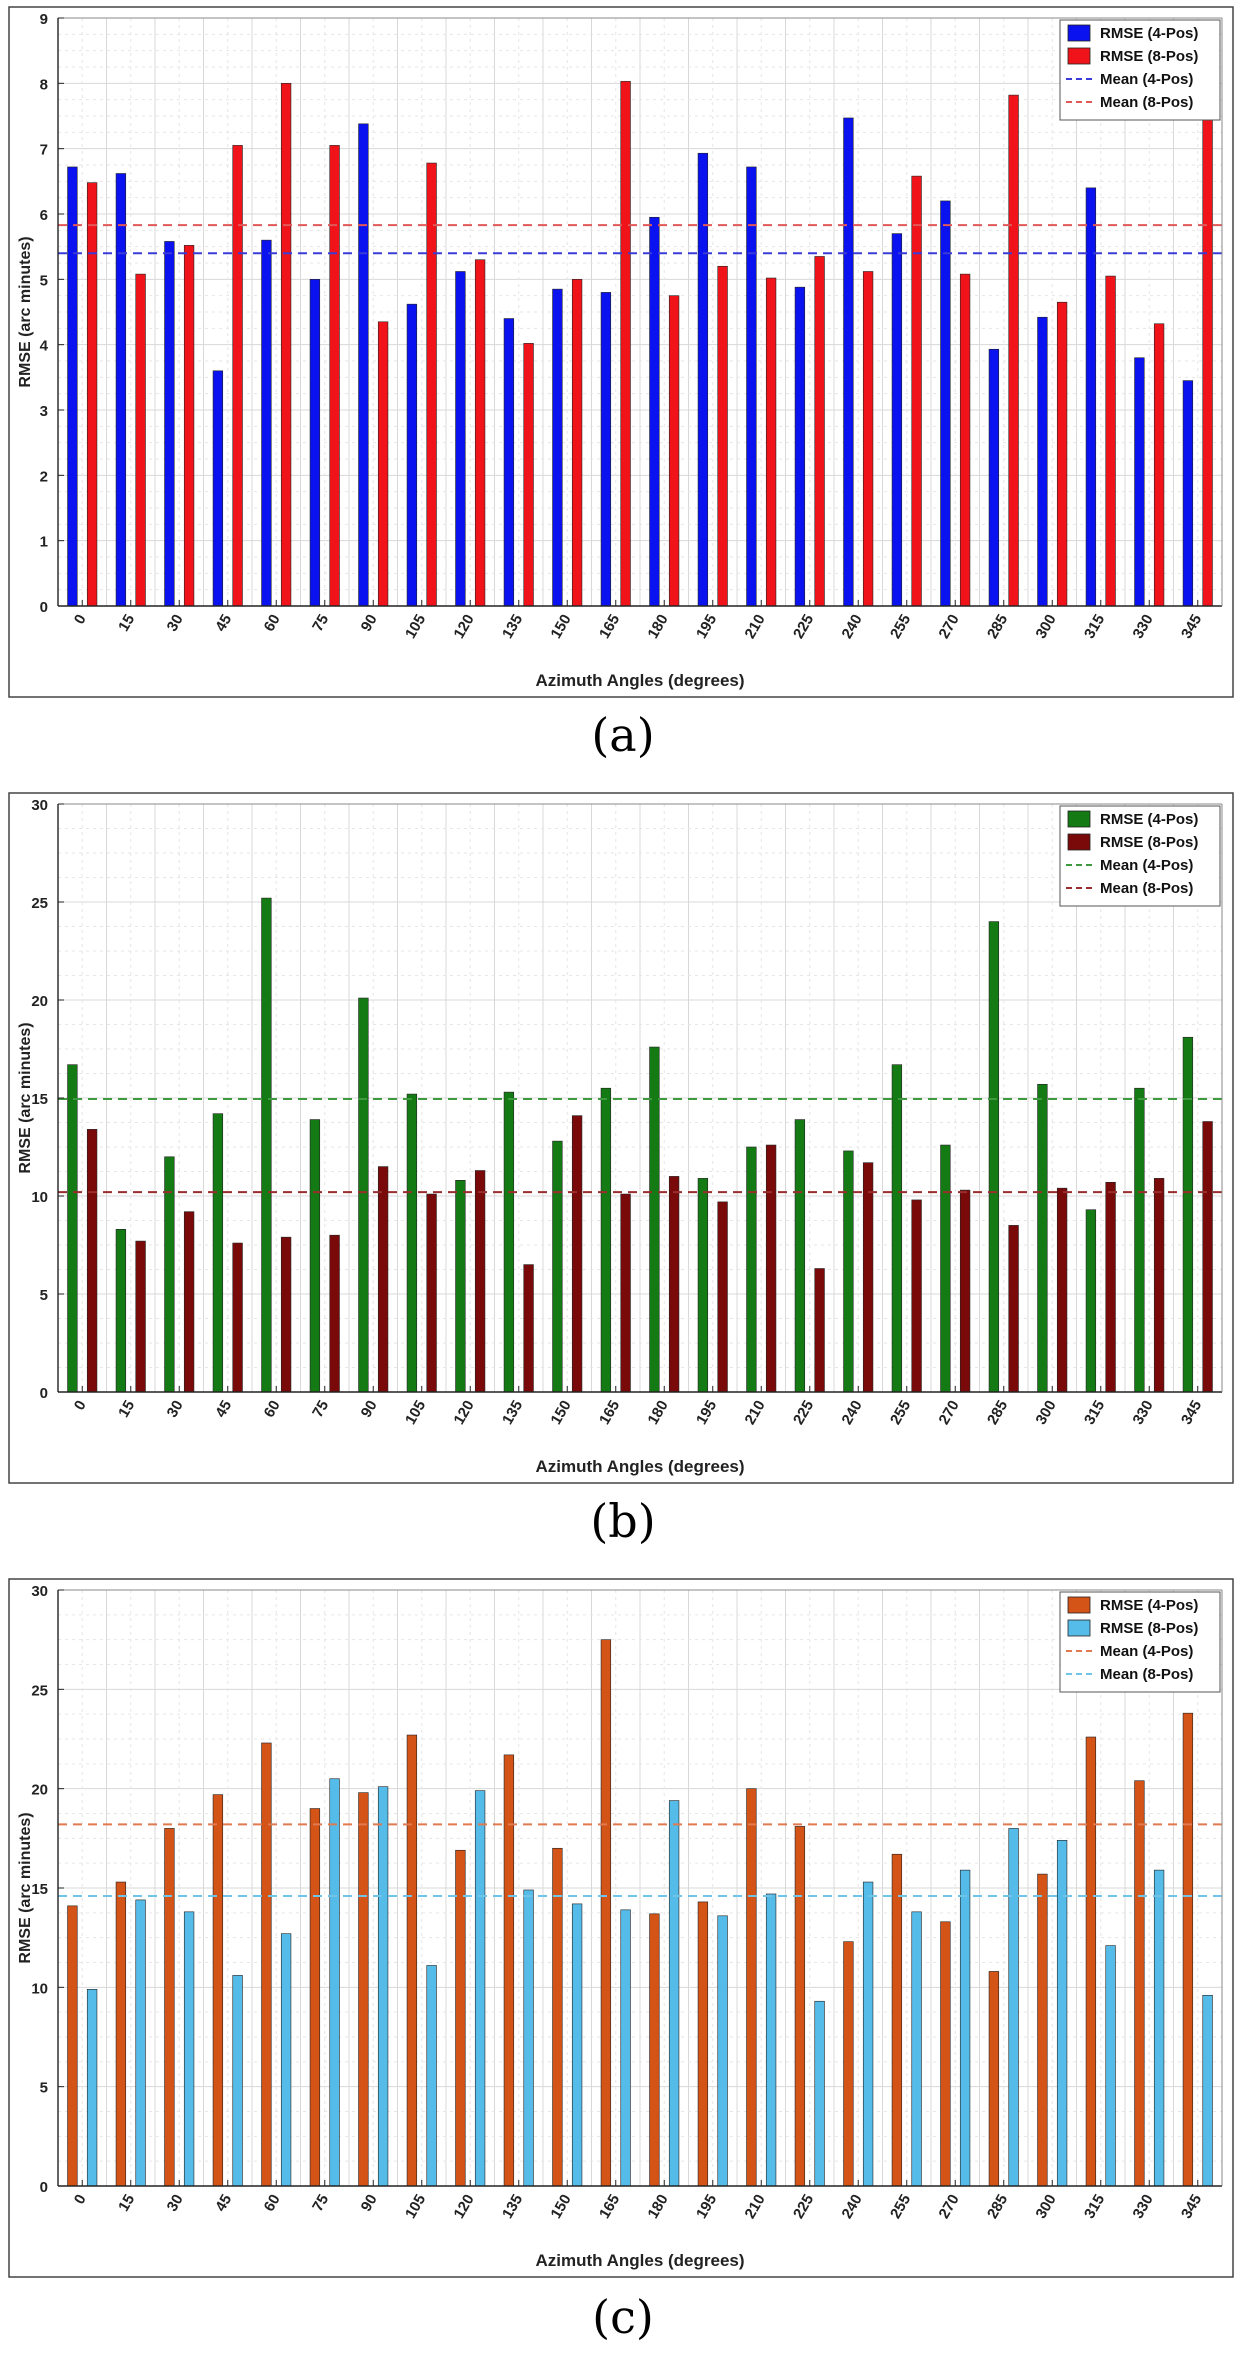 The width and height of the screenshot is (1246, 2362). I want to click on legend-label: Mean (8-Pos), so click(1146, 102).